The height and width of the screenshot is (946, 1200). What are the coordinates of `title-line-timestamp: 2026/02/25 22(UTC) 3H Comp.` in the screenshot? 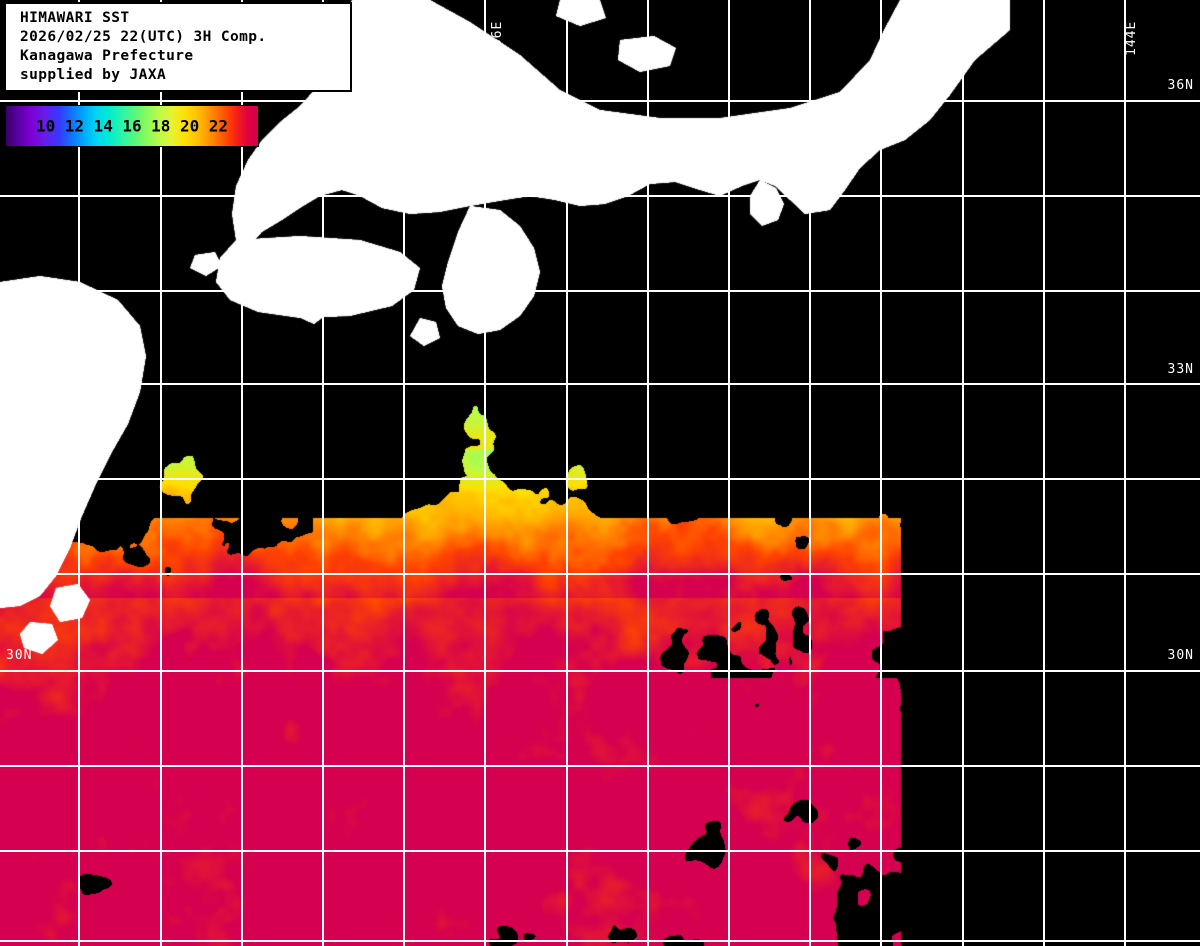 It's located at (143, 37).